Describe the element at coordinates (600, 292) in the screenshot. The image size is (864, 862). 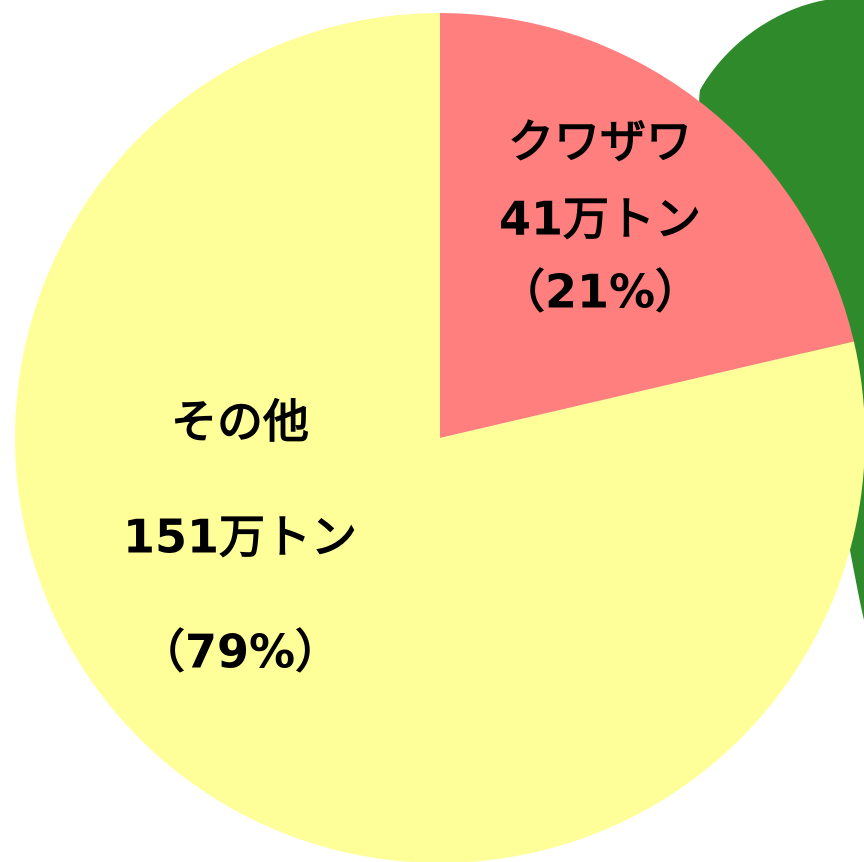
I see `slice-percent: （21%）` at that location.